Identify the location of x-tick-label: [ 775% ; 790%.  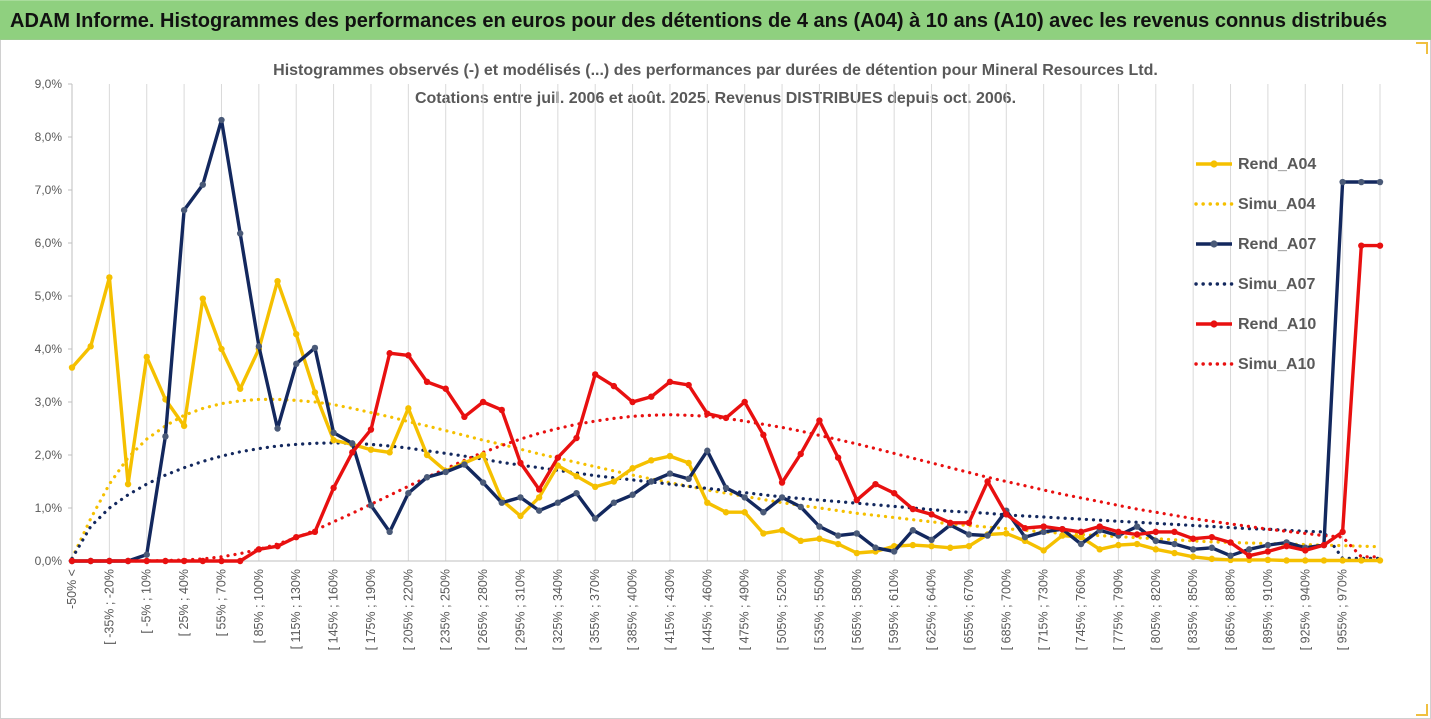
(1118, 609).